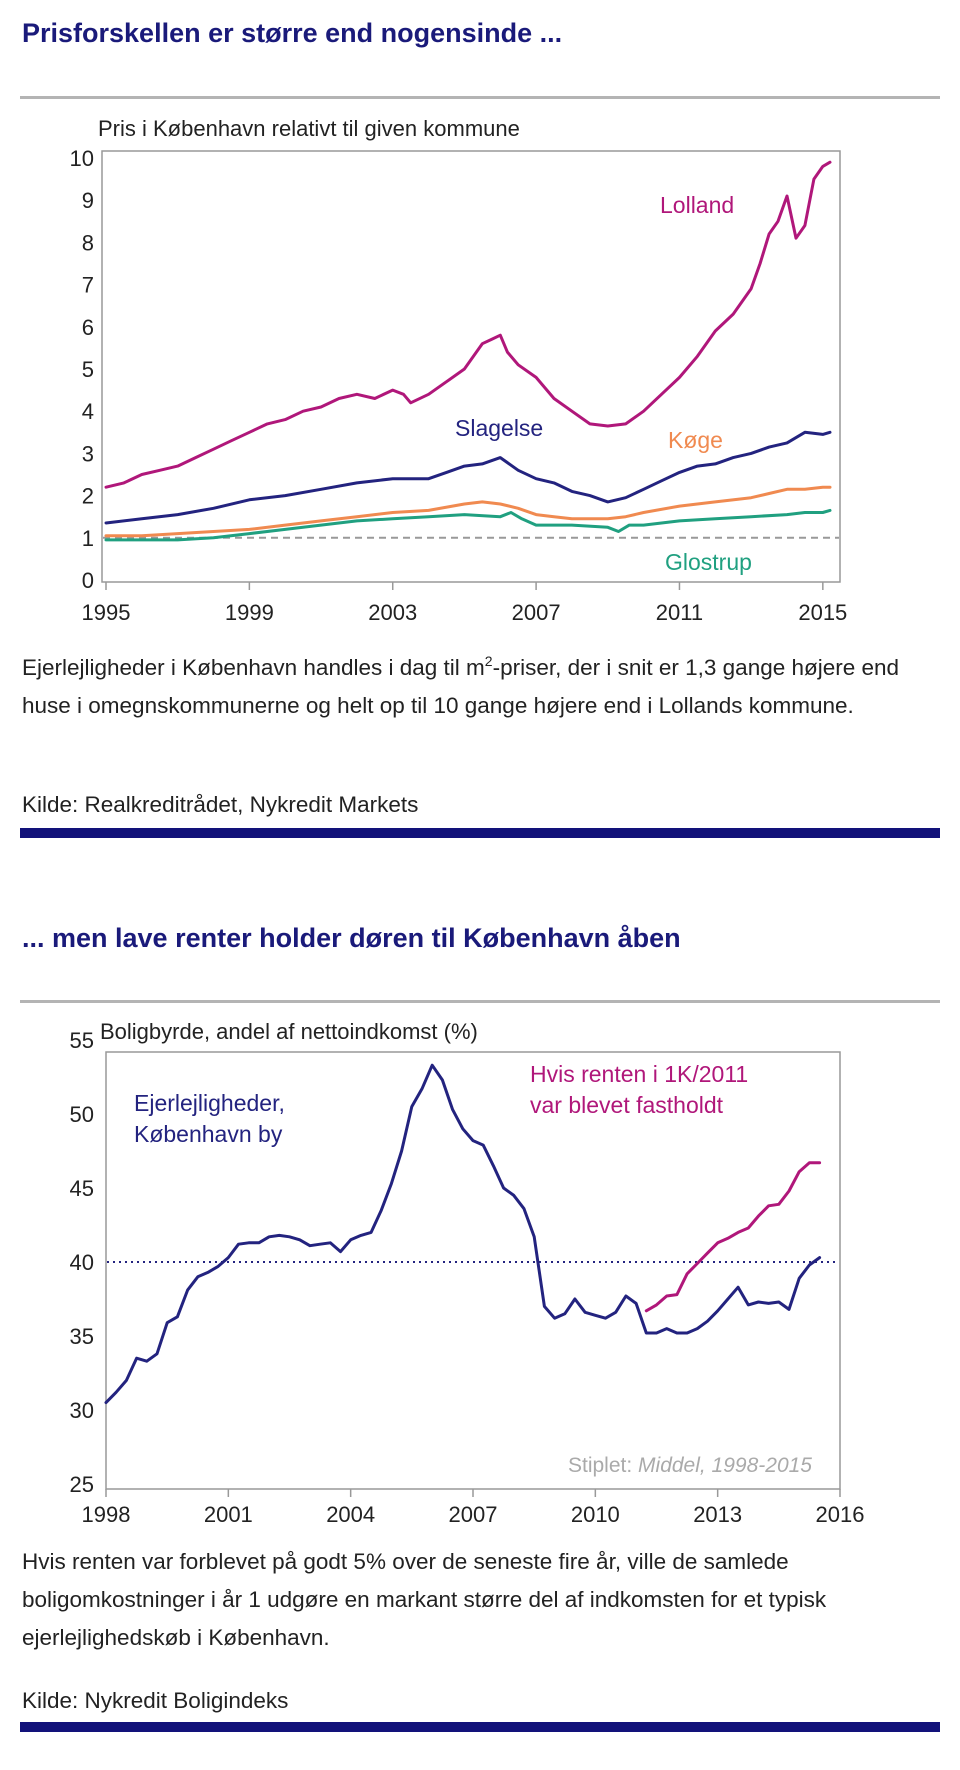  I want to click on chart1-ytick-label: 1, so click(88, 538).